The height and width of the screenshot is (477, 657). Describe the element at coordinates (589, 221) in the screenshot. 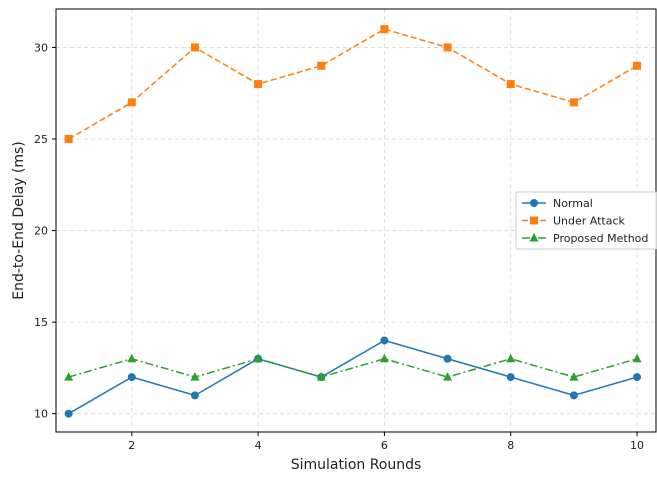

I see `legend-label: Under Attack` at that location.